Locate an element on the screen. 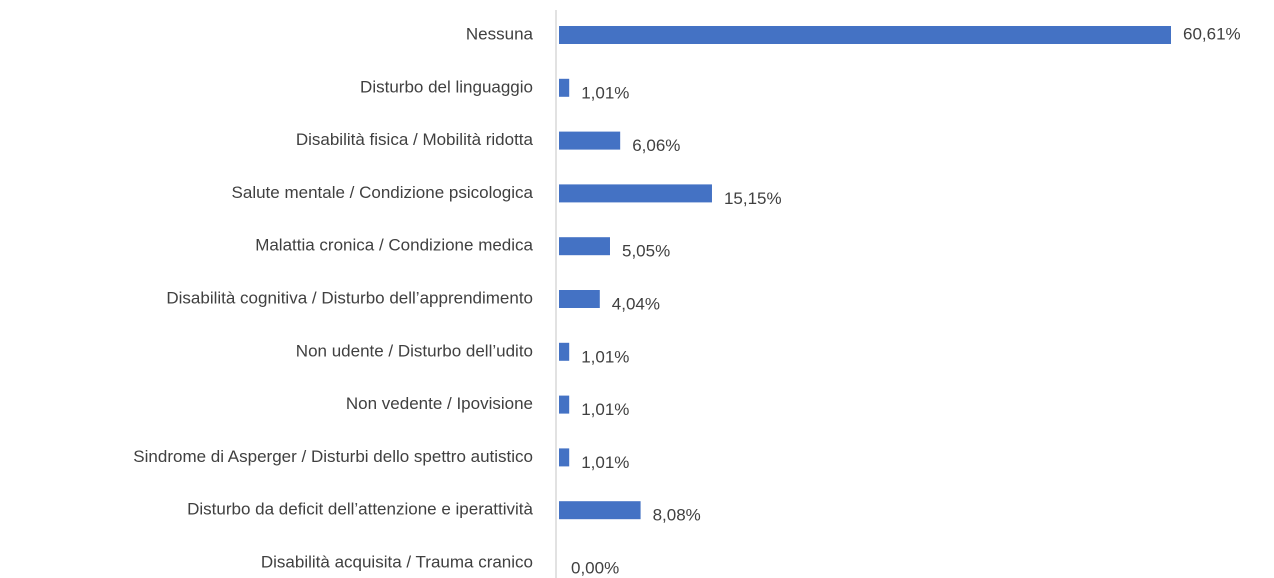 The width and height of the screenshot is (1274, 578). value-label: 15,15% is located at coordinates (753, 198).